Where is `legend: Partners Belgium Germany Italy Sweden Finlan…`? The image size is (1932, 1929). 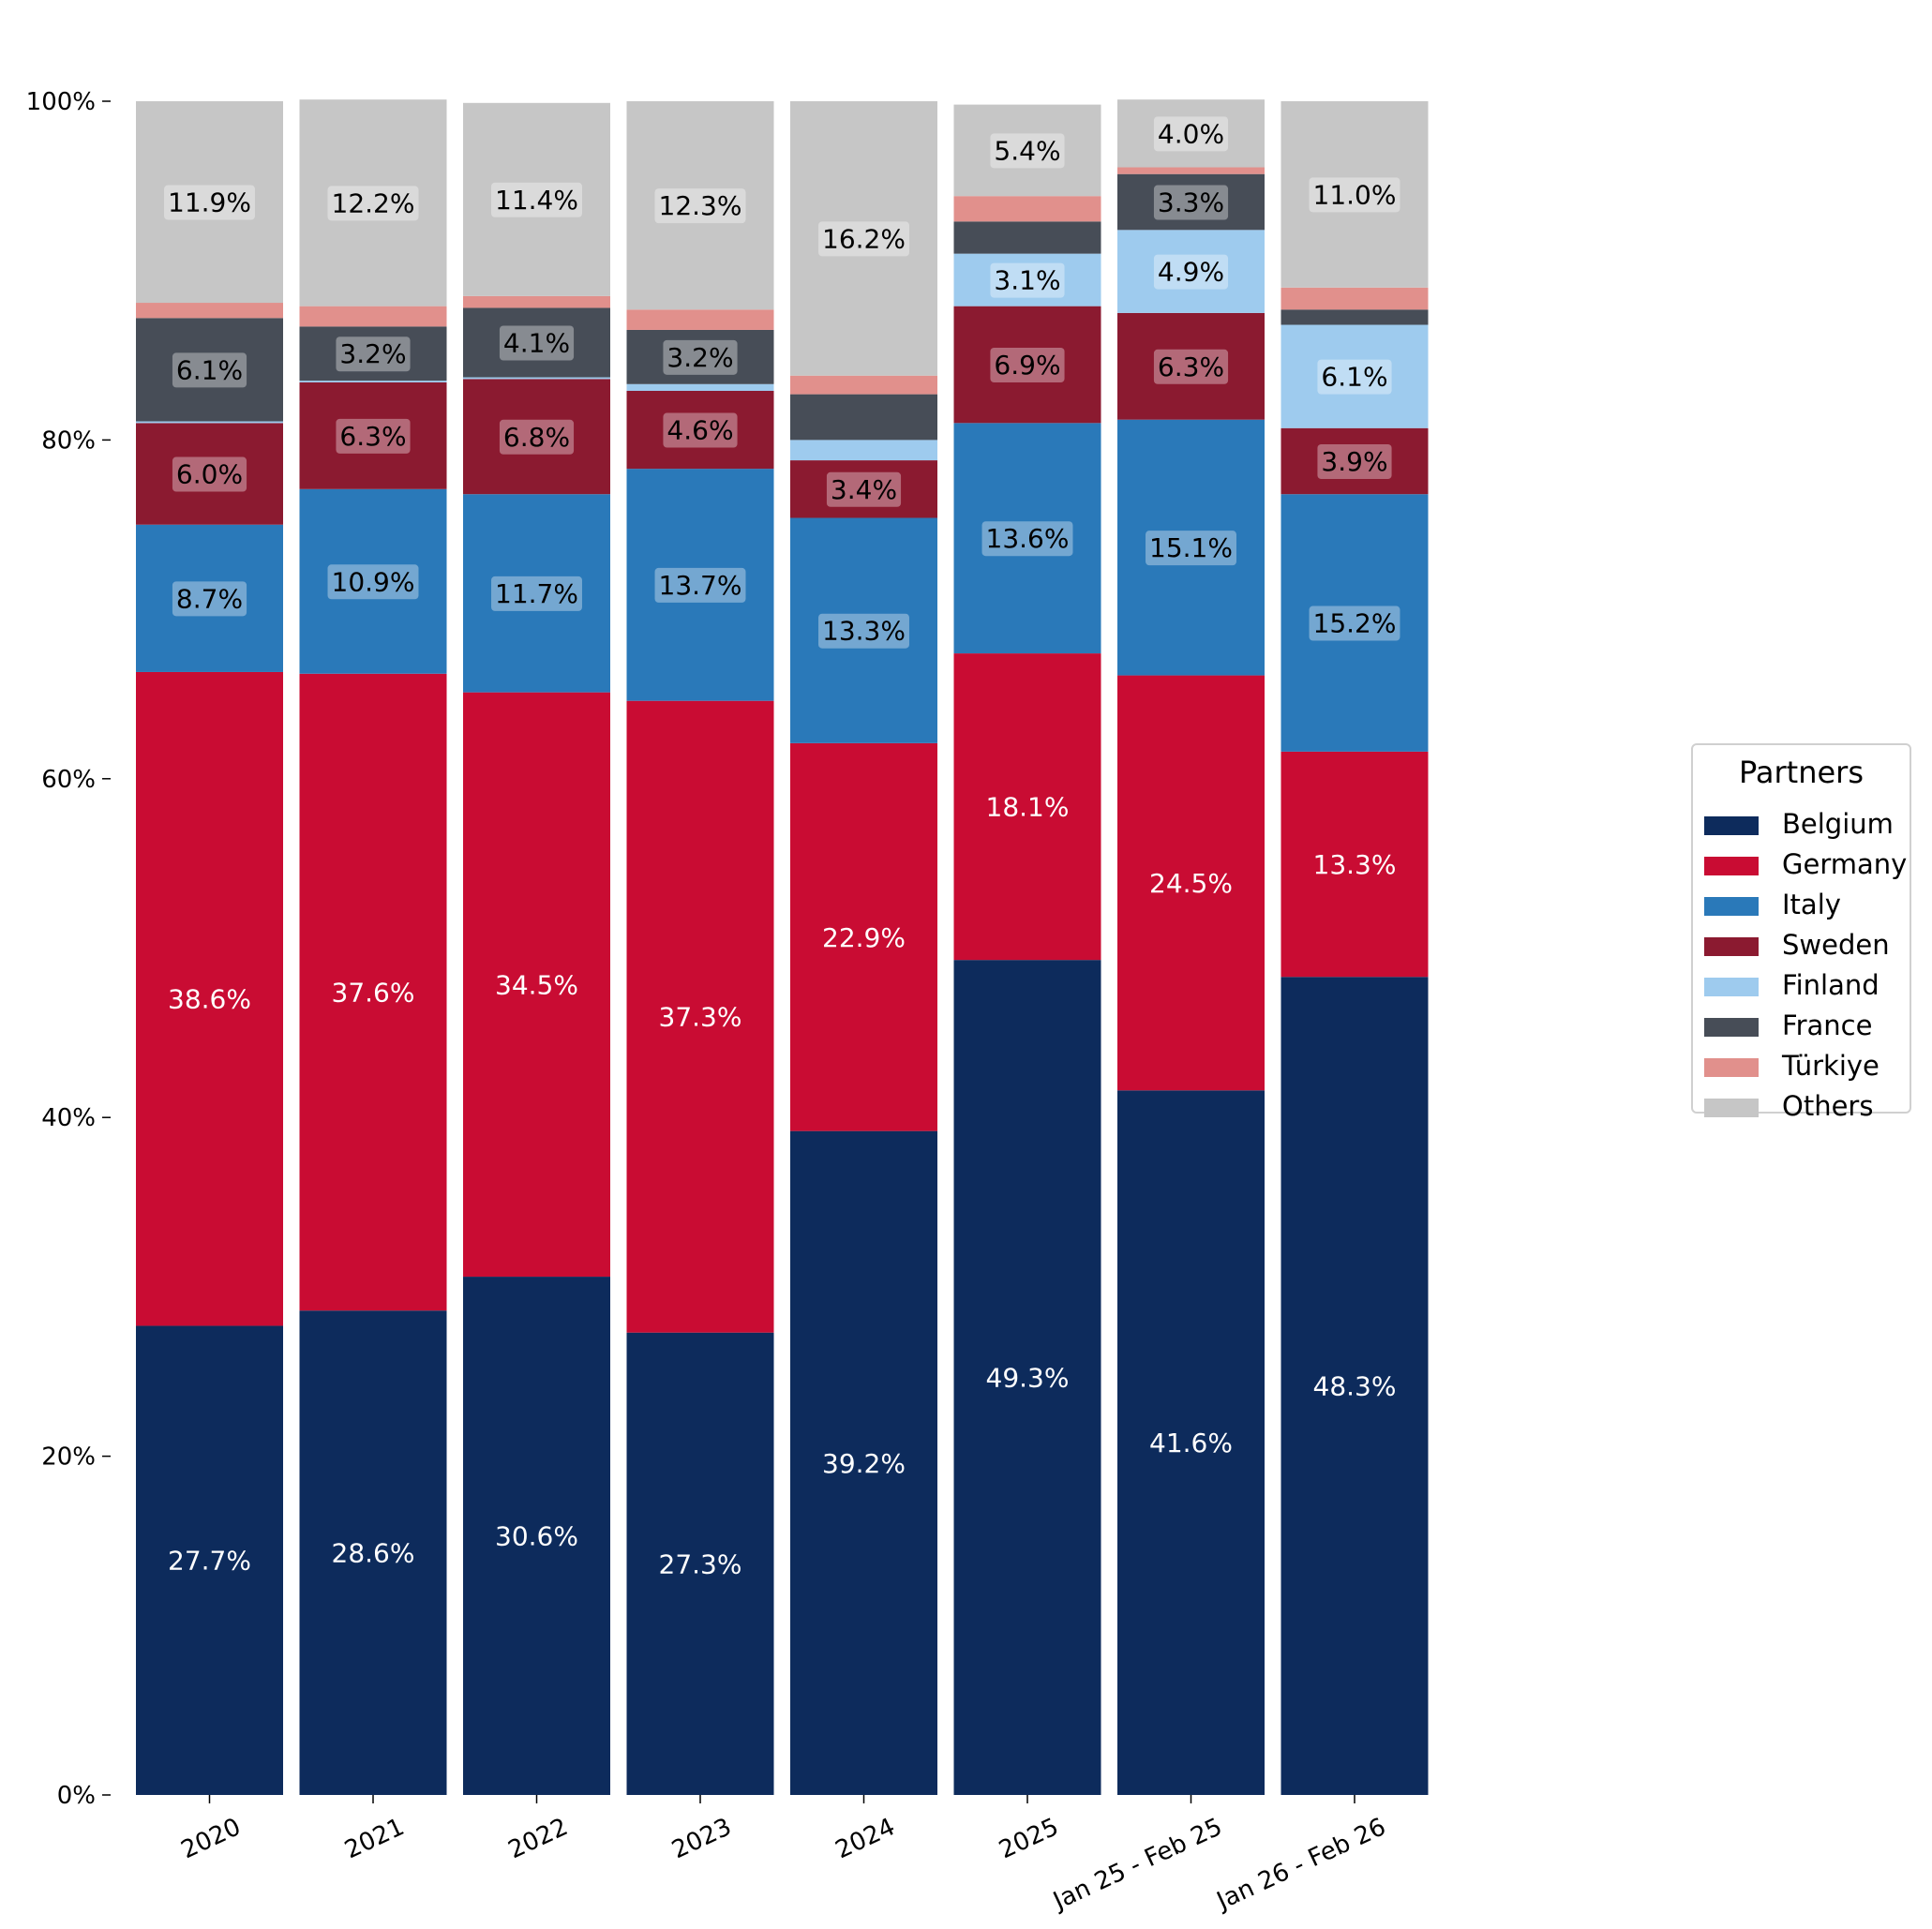
legend: Partners Belgium Germany Italy Sweden Finlan… is located at coordinates (1801, 932).